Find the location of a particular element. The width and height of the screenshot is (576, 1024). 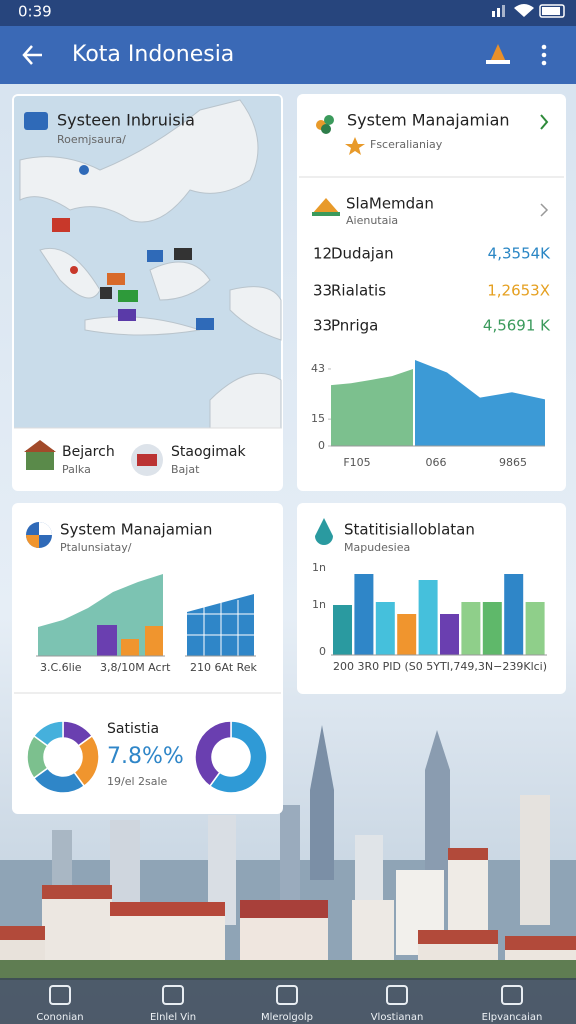

legend-sub: Palka is located at coordinates (76, 469).